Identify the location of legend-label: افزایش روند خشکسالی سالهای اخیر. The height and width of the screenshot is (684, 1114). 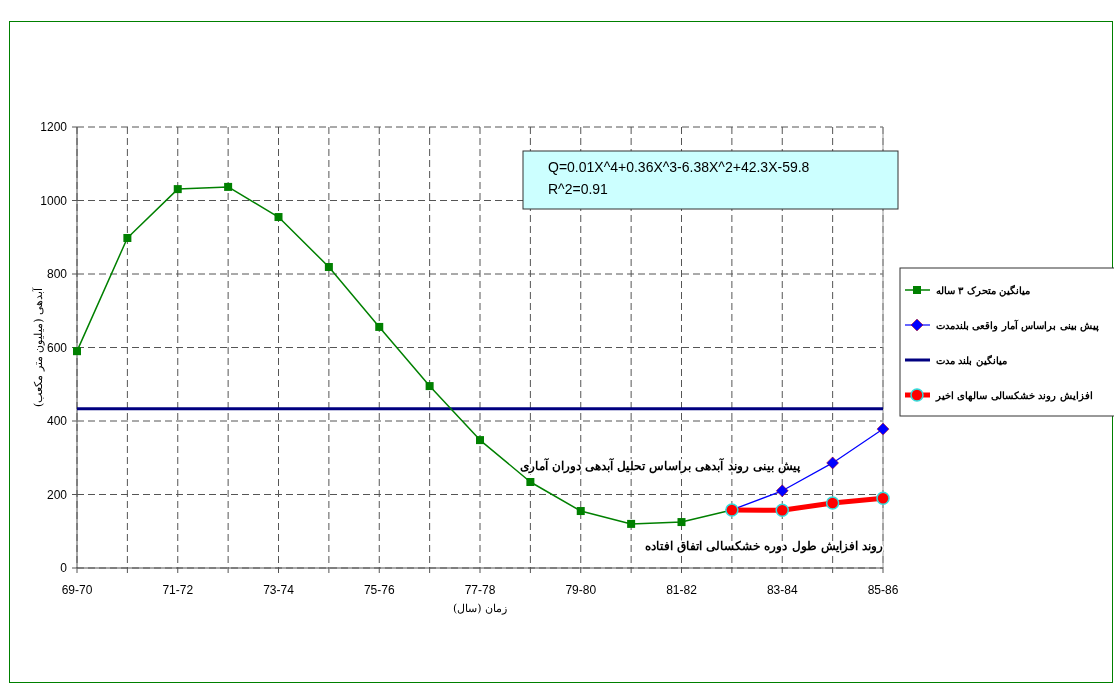
(1014, 395).